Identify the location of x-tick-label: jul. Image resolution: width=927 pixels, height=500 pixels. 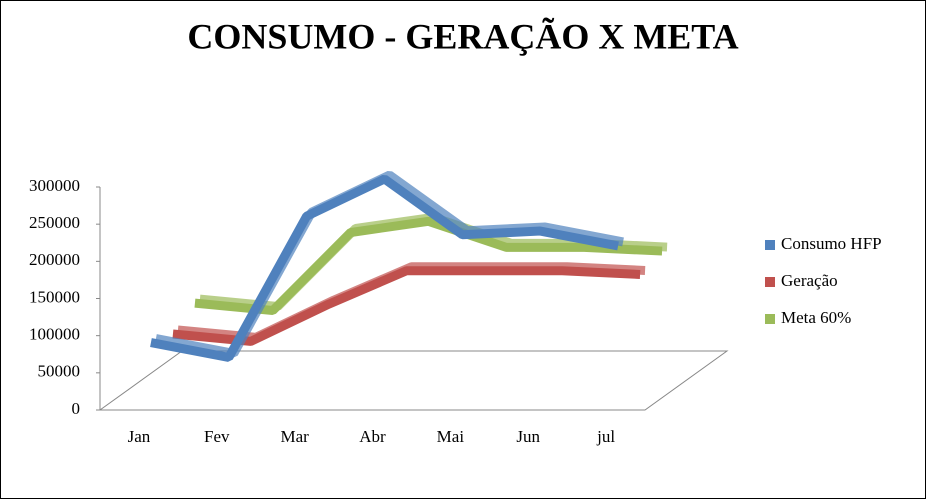
(605, 436).